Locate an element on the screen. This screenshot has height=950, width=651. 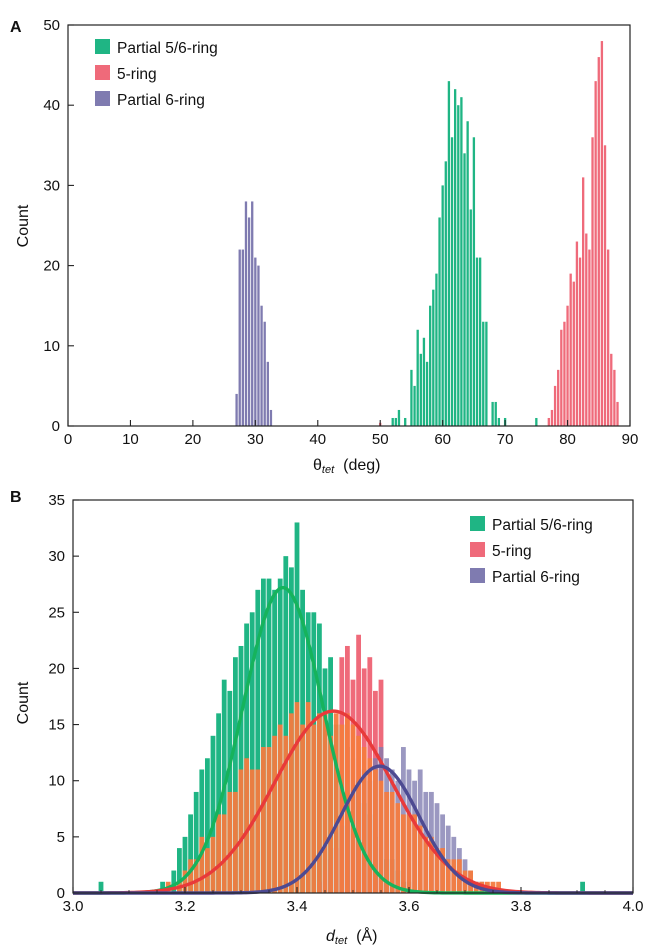
panel-a-label: A is located at coordinates (16, 27).